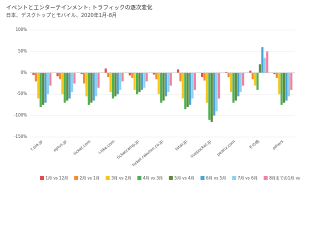  What do you see at coordinates (22, 50) in the screenshot?
I see `y-tick-label: 50%` at bounding box center [22, 50].